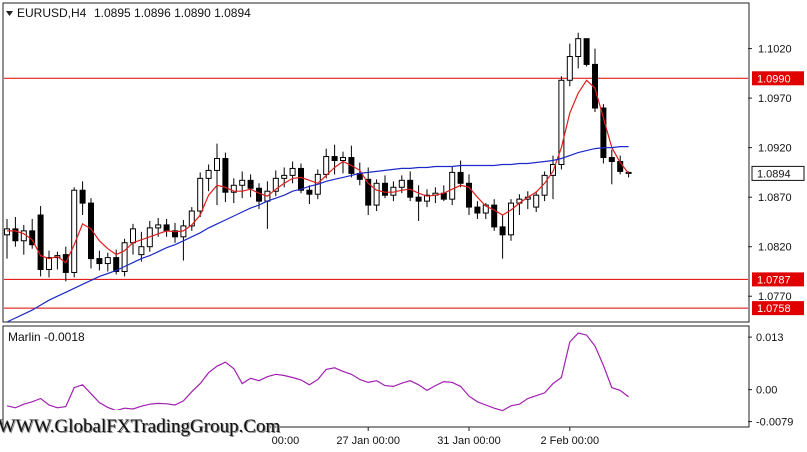  I want to click on x-tick-label: 2 Feb 00:00, so click(569, 441).